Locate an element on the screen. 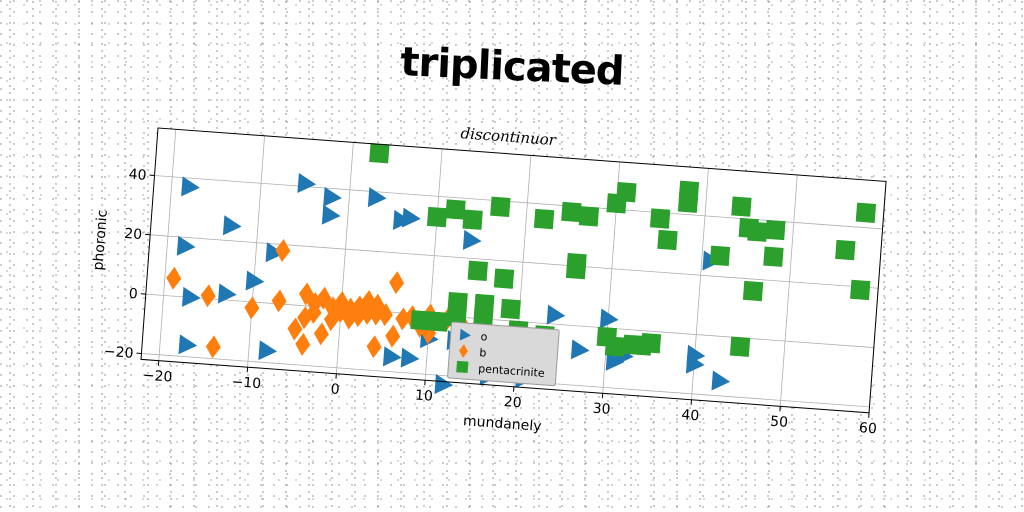  x-tick-label: −20 is located at coordinates (157, 377).